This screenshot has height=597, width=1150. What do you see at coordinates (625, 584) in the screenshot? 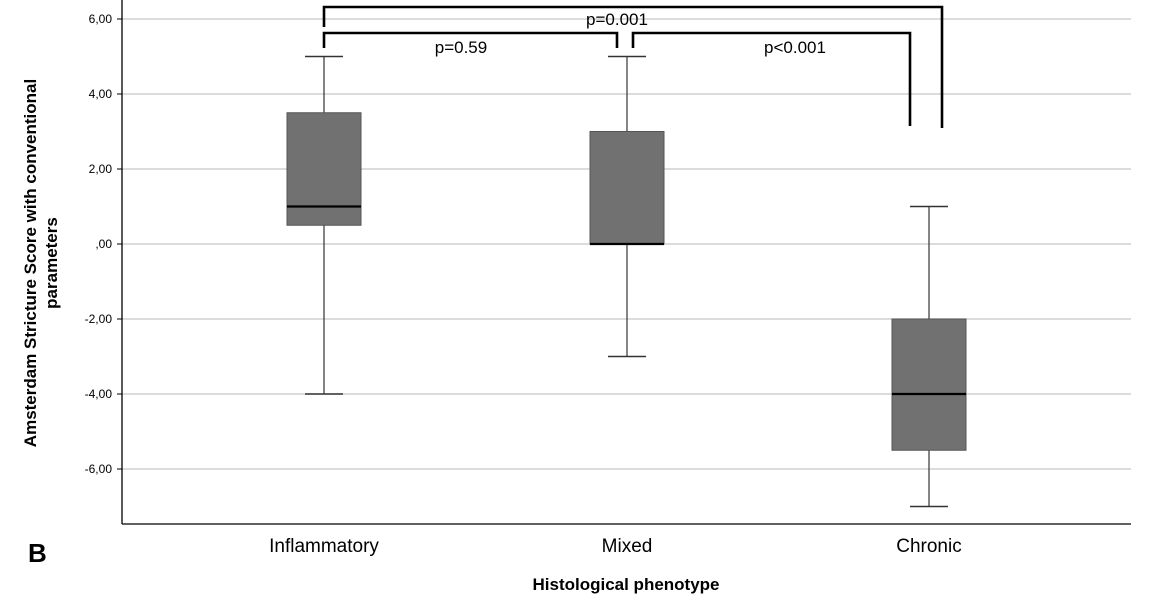
I see `x-axis-title: Histological phenotype` at bounding box center [625, 584].